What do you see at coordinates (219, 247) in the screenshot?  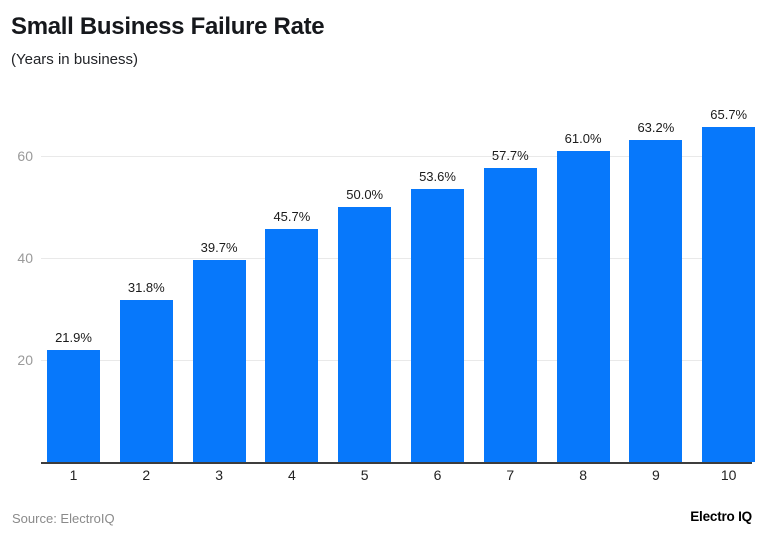 I see `bar-value-label: 39.7%` at bounding box center [219, 247].